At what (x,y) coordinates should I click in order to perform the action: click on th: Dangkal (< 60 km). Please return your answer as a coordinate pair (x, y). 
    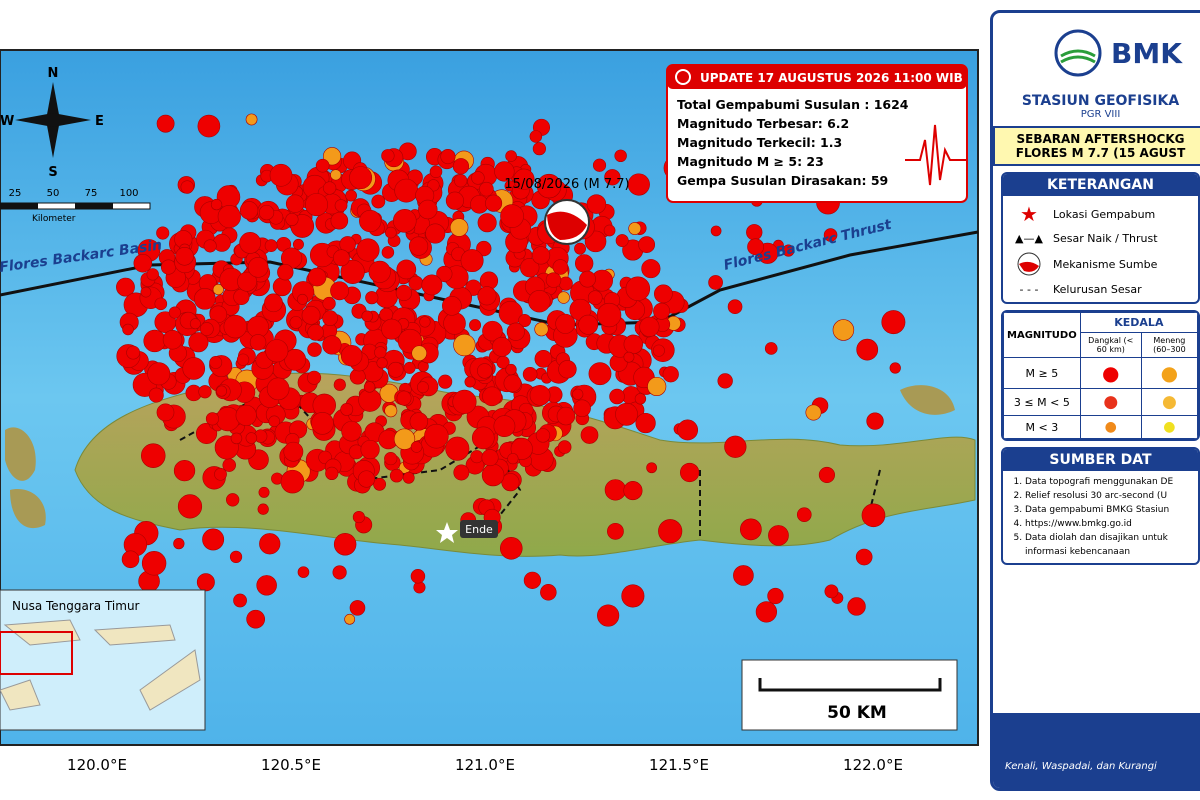
    Looking at the image, I should click on (1110, 345).